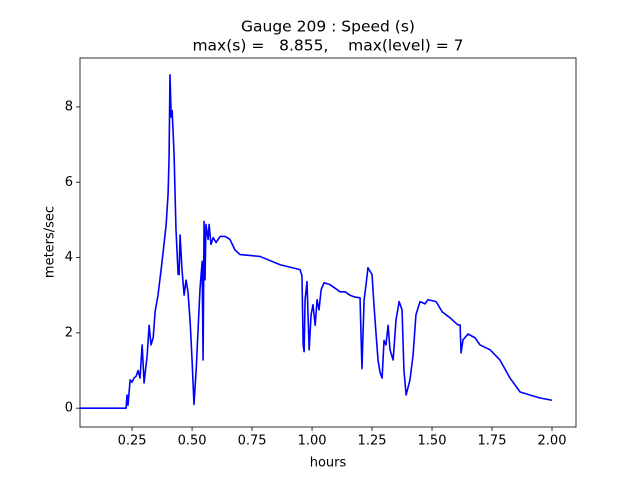 The image size is (640, 480). I want to click on x-tick-label: 0.75, so click(252, 441).